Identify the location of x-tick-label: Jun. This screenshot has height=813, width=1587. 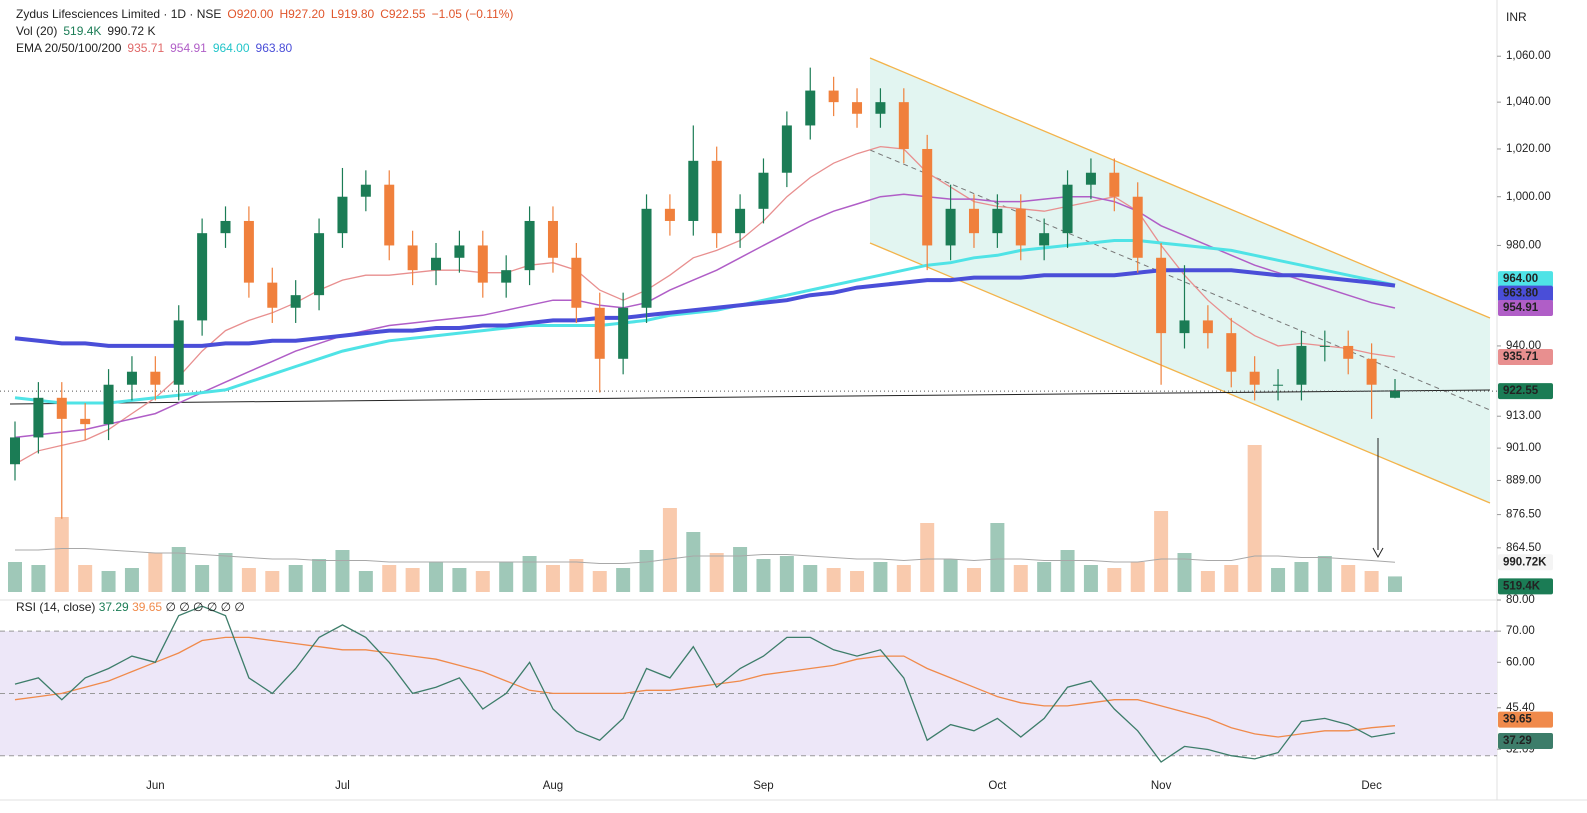
(155, 786).